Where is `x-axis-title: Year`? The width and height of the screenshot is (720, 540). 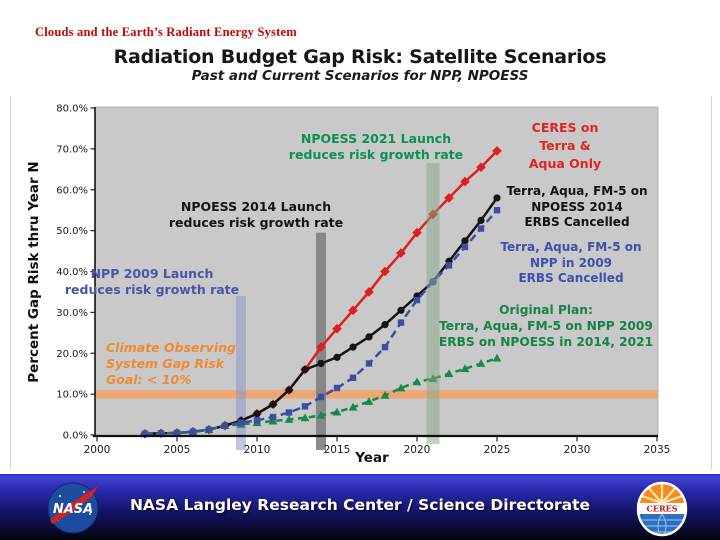 x-axis-title: Year is located at coordinates (372, 458).